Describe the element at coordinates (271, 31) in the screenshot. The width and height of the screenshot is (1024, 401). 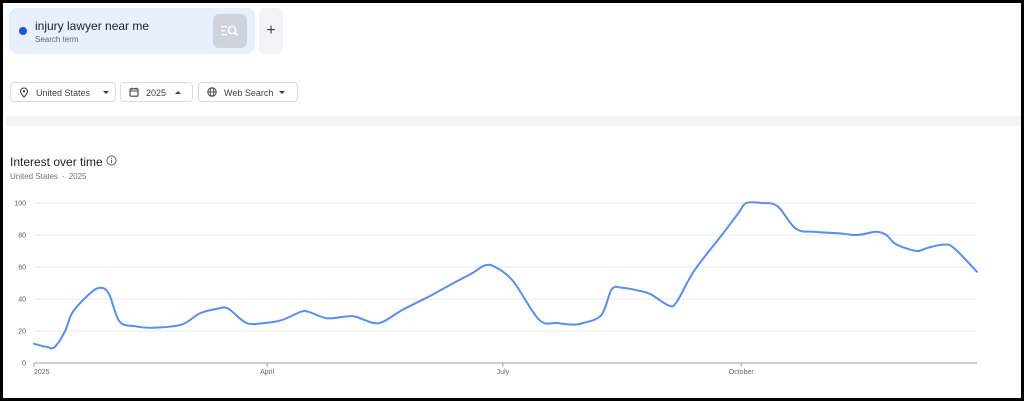
I see `add-comparison-button: +` at that location.